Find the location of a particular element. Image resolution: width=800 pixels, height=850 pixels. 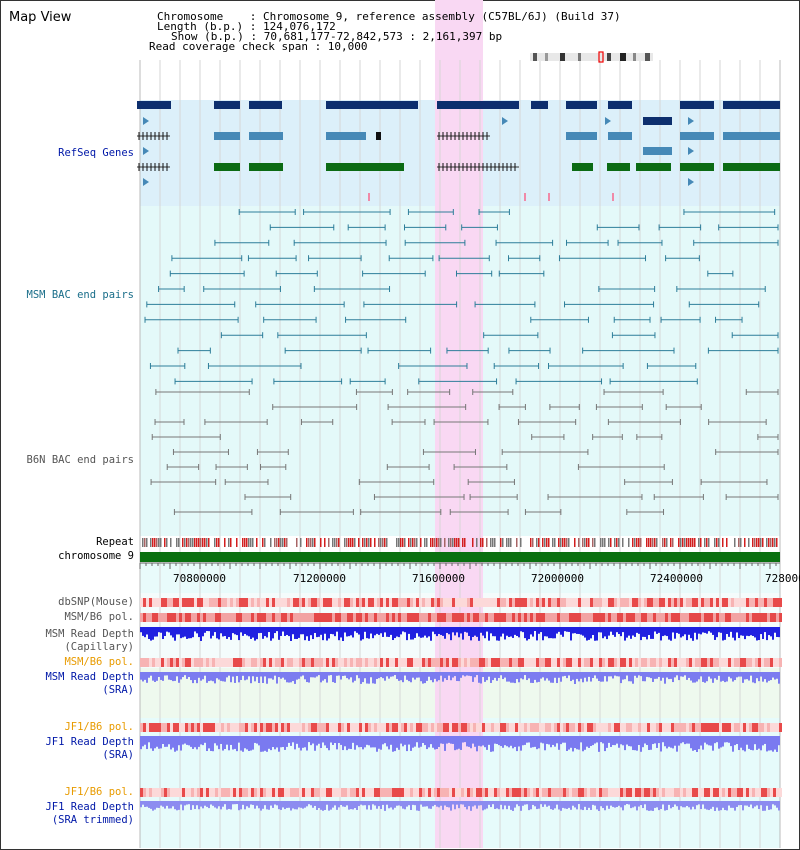

track-label-jf1-depth-trimmed: JF1 Read Depth is located at coordinates (89, 807).